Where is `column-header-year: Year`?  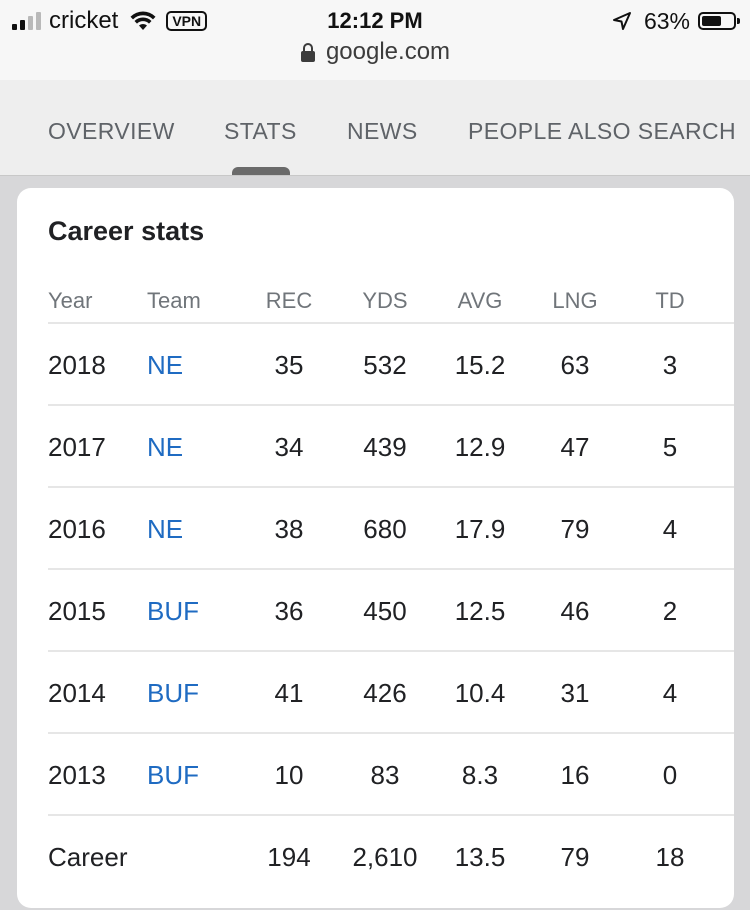 column-header-year: Year is located at coordinates (70, 300).